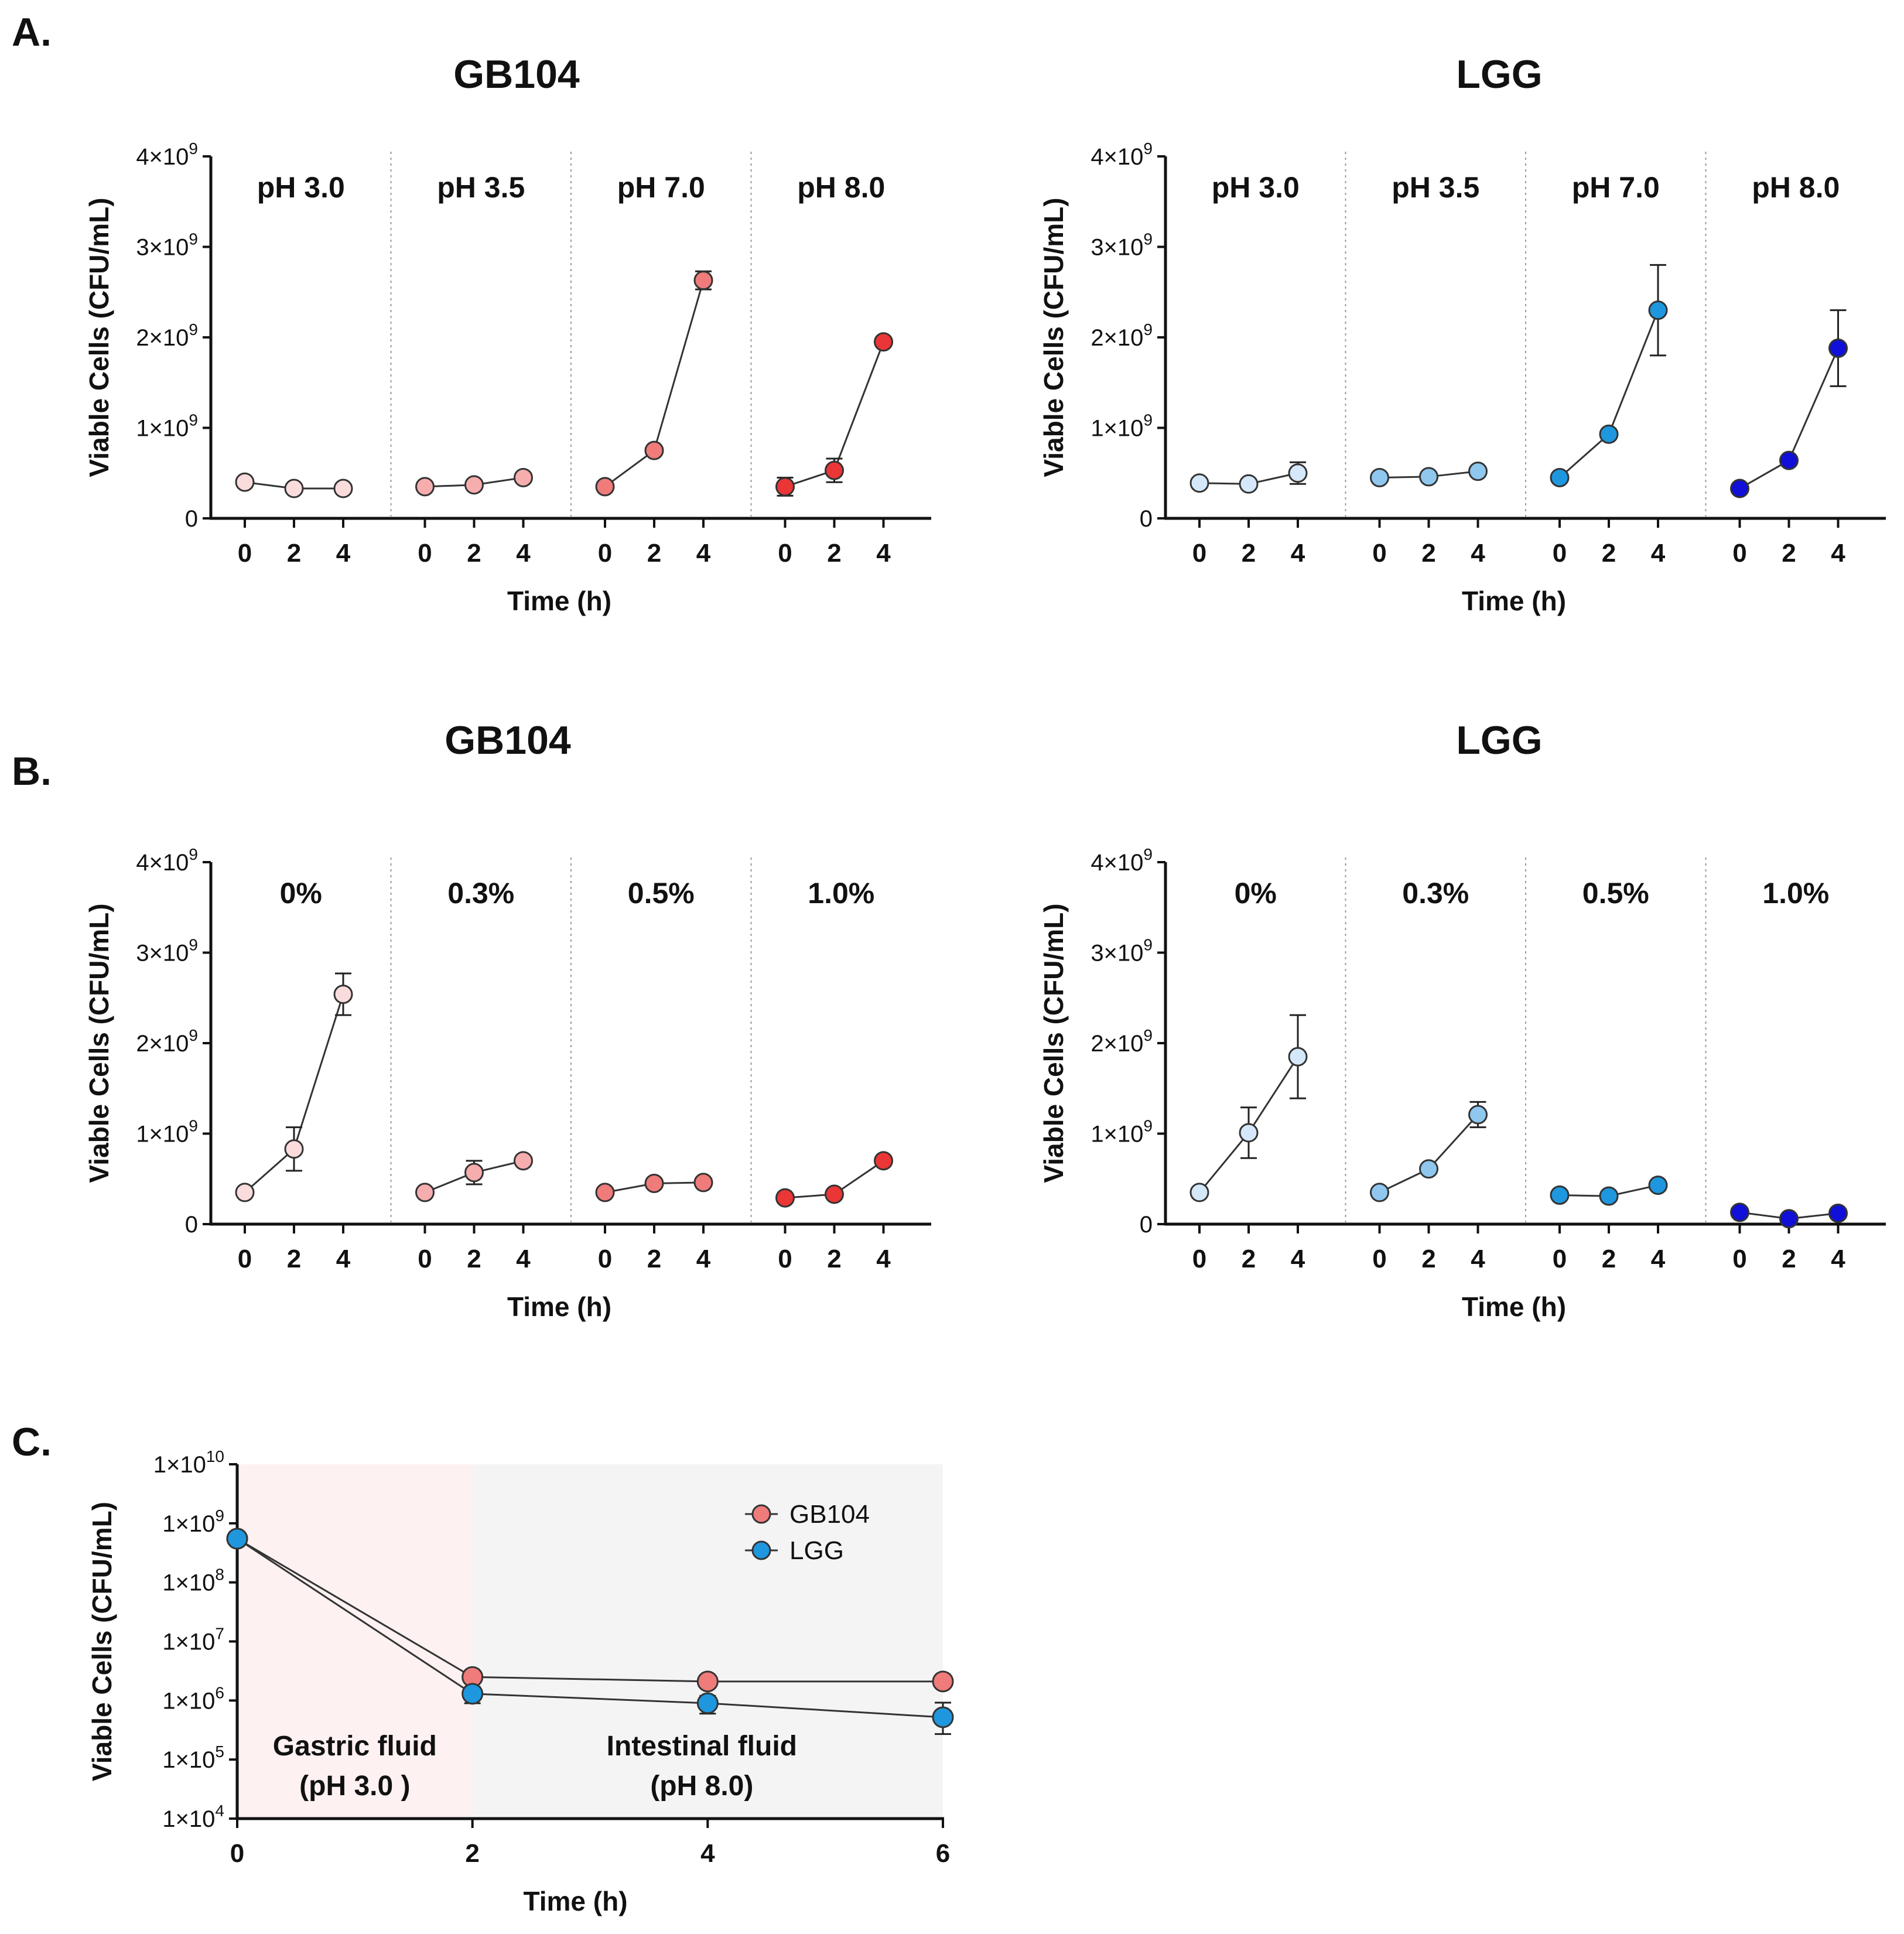 The image size is (1904, 1934). I want to click on region-label-1-line2: (pH 8.0), so click(701, 1787).